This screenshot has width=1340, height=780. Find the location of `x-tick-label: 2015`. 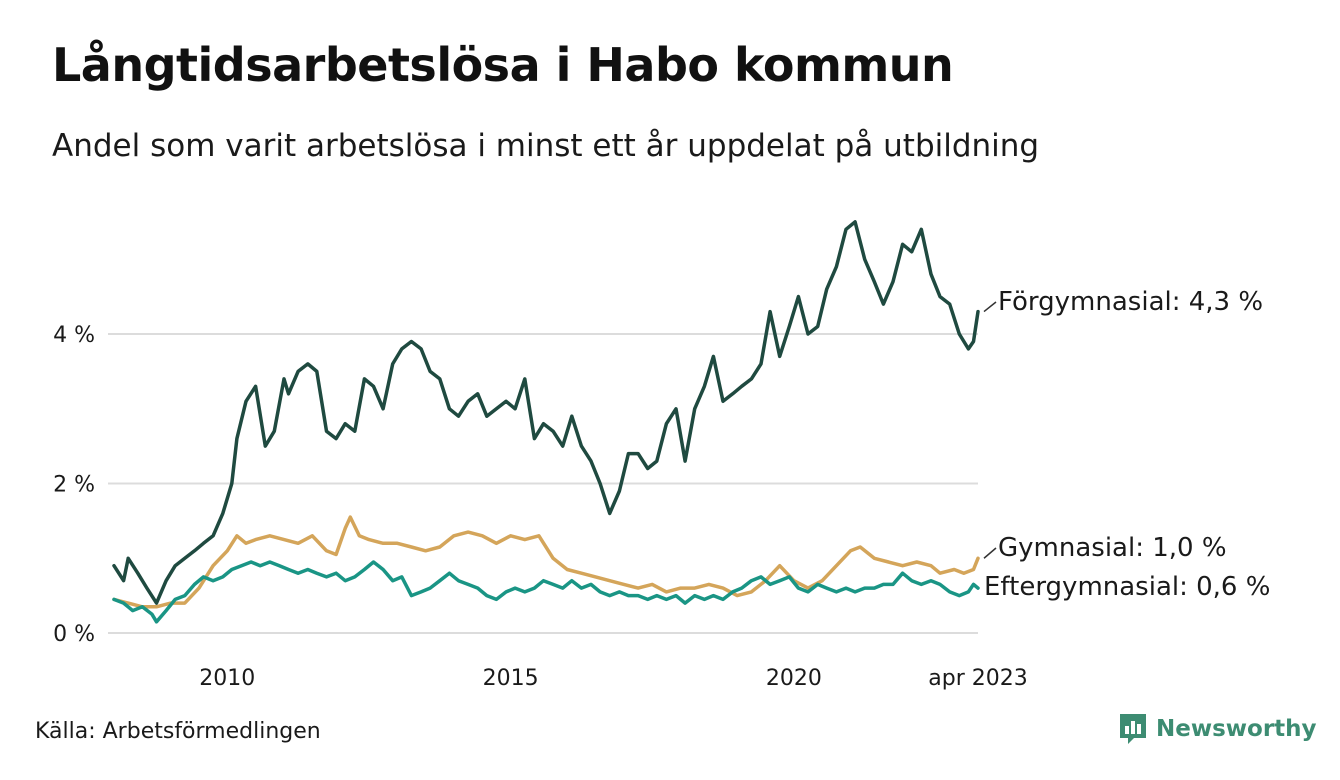

x-tick-label: 2015 is located at coordinates (511, 678).